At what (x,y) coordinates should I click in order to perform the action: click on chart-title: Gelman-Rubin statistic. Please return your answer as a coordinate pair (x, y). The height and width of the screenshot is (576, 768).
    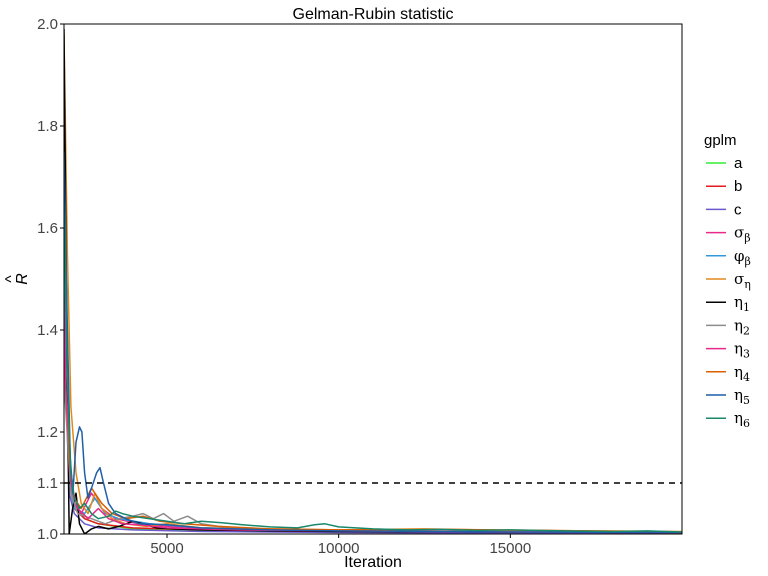
    Looking at the image, I should click on (373, 14).